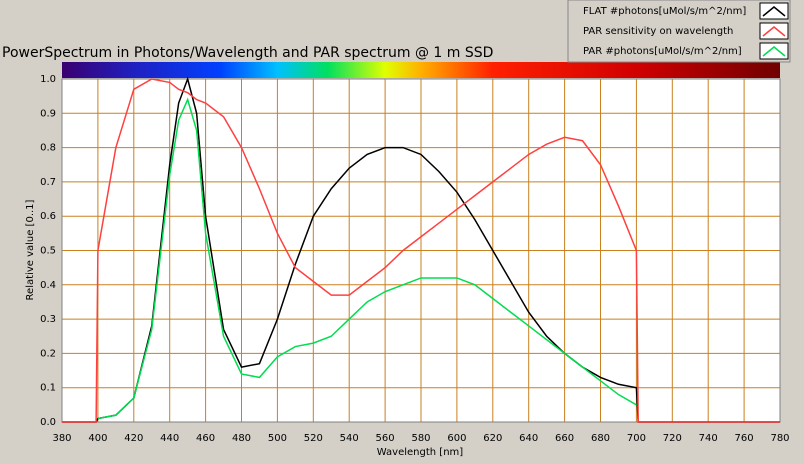 This screenshot has height=464, width=804. I want to click on legend, so click(679, 31).